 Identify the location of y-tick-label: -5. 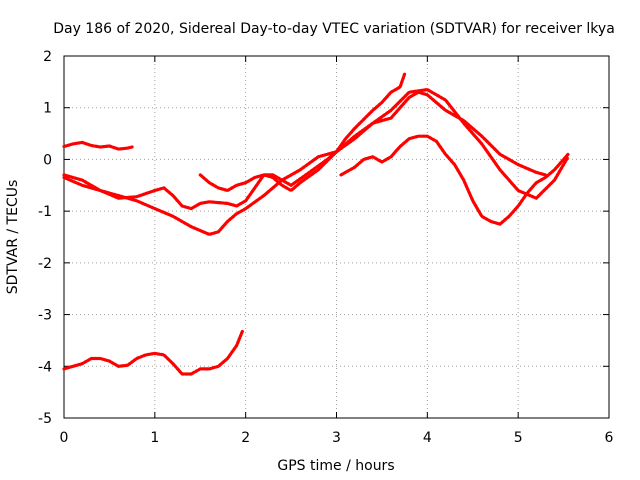
(45, 419).